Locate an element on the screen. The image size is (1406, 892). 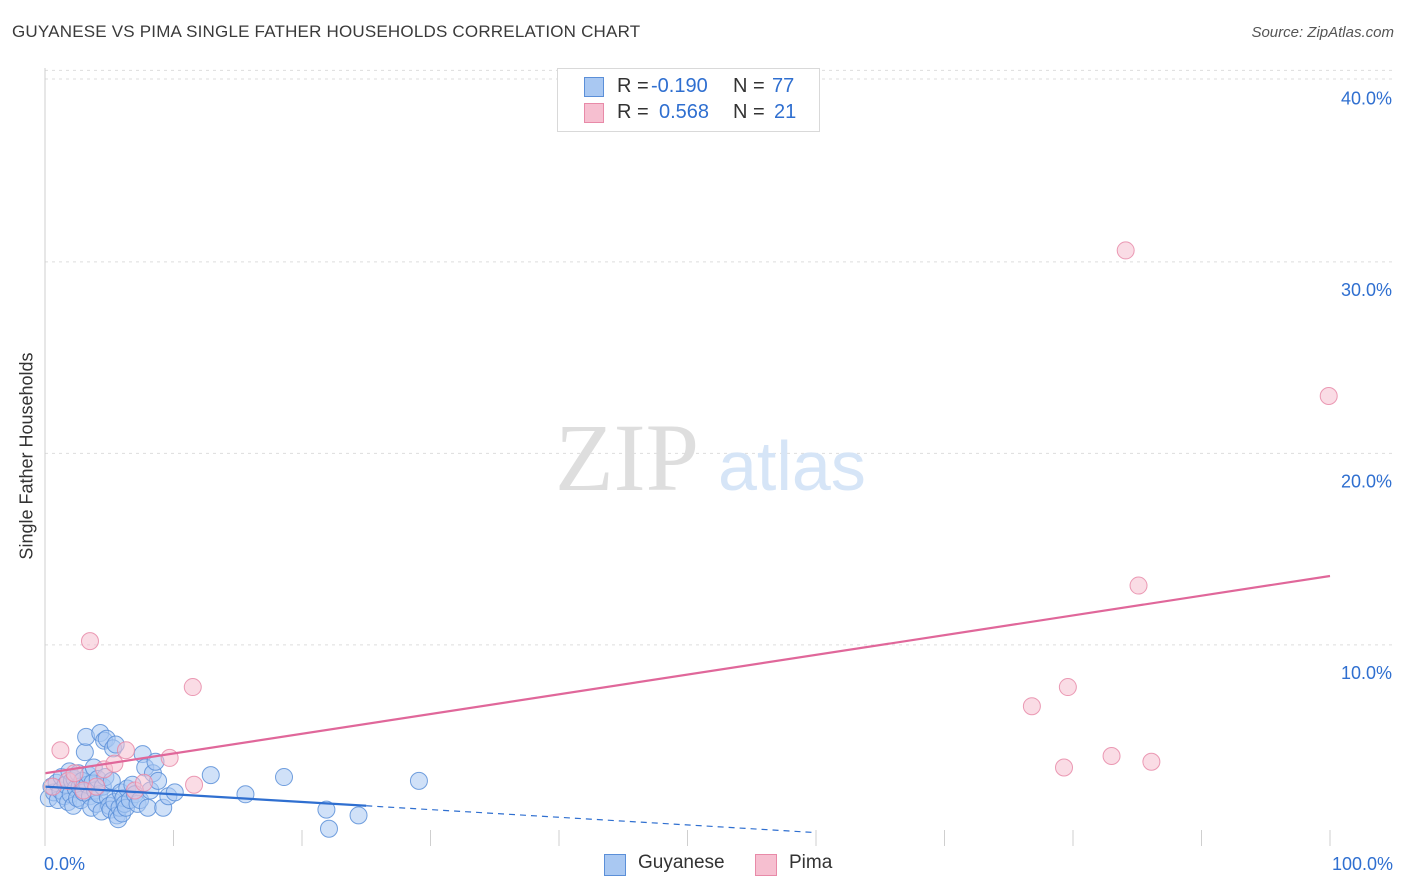
pima-r-value: 0.568 is located at coordinates (684, 112).